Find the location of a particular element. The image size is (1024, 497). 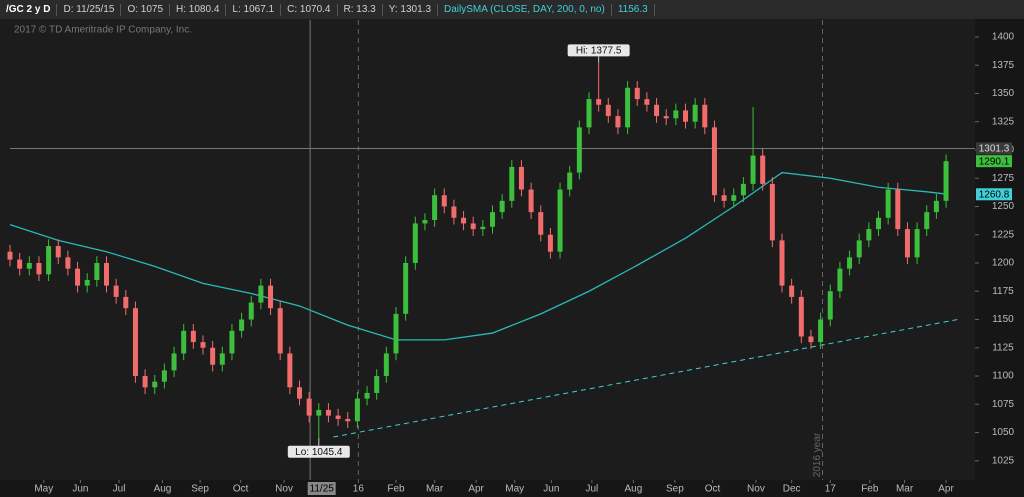

header-item: DailySMA (CLOSE, DAY, 200, 0, no) is located at coordinates (525, 9).